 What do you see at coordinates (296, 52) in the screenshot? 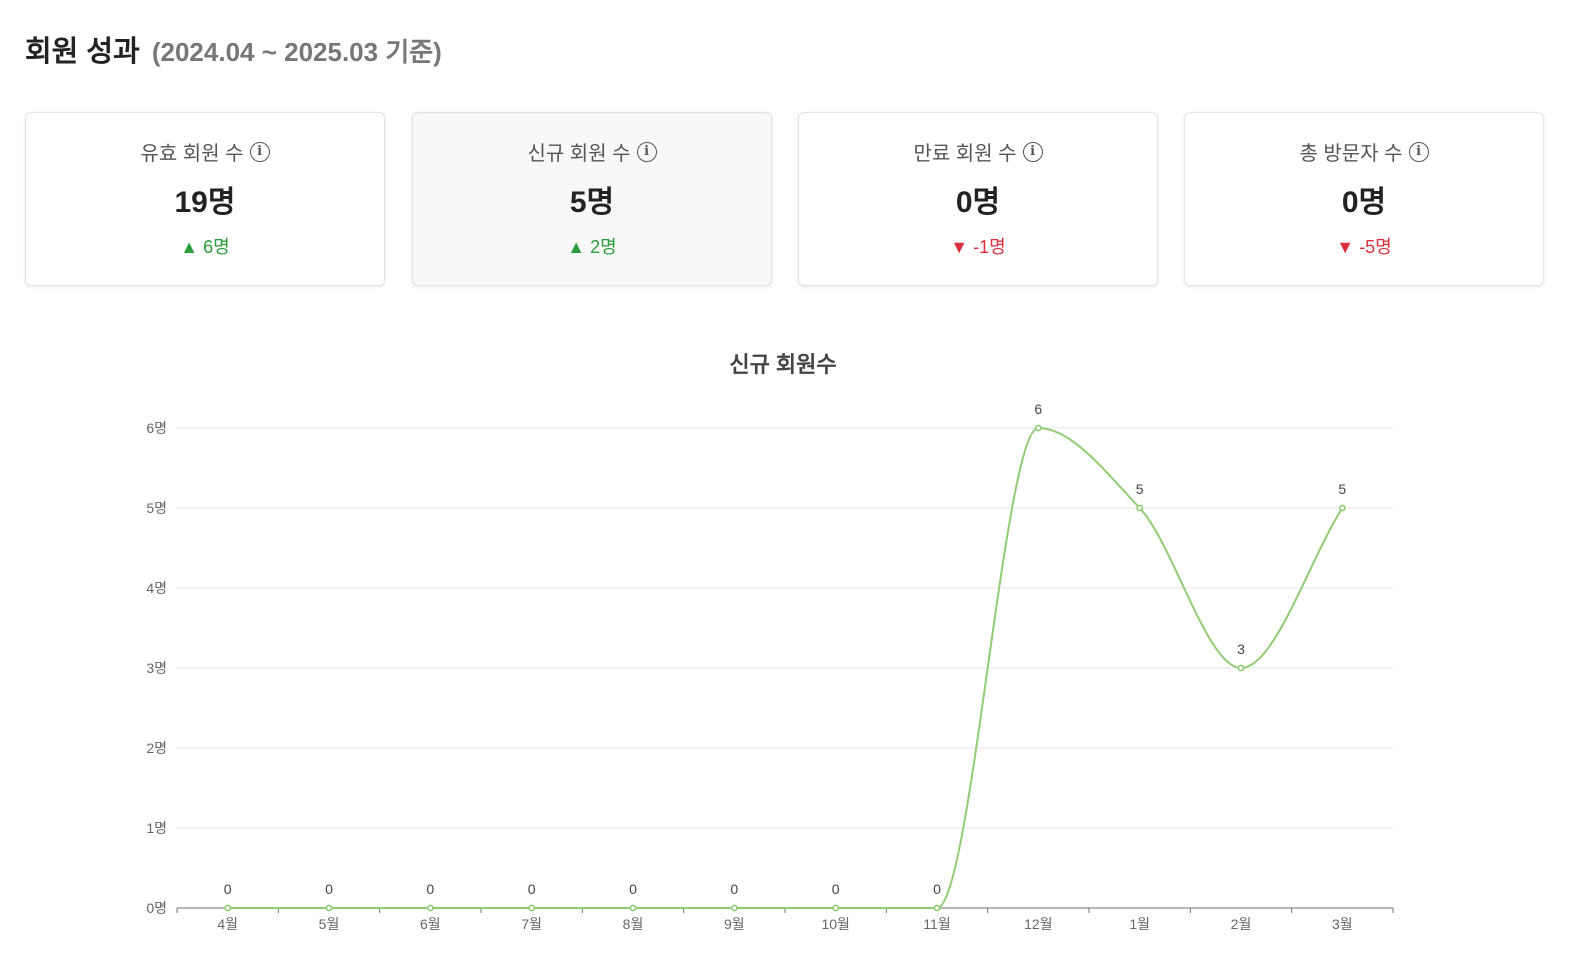
I see `page-period: (2024.04 ~ 2025.03 기준)` at bounding box center [296, 52].